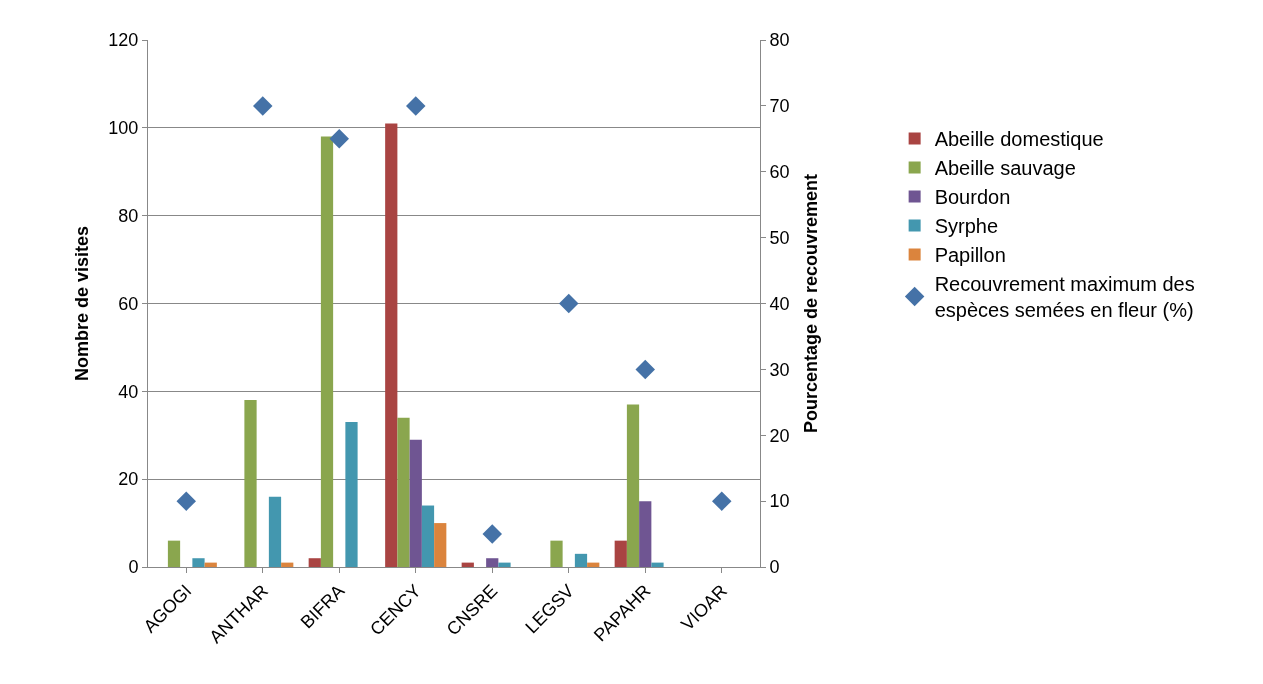 Image resolution: width=1263 pixels, height=684 pixels. I want to click on y2-axis-title: Pourcentage de recouvrement, so click(810, 303).